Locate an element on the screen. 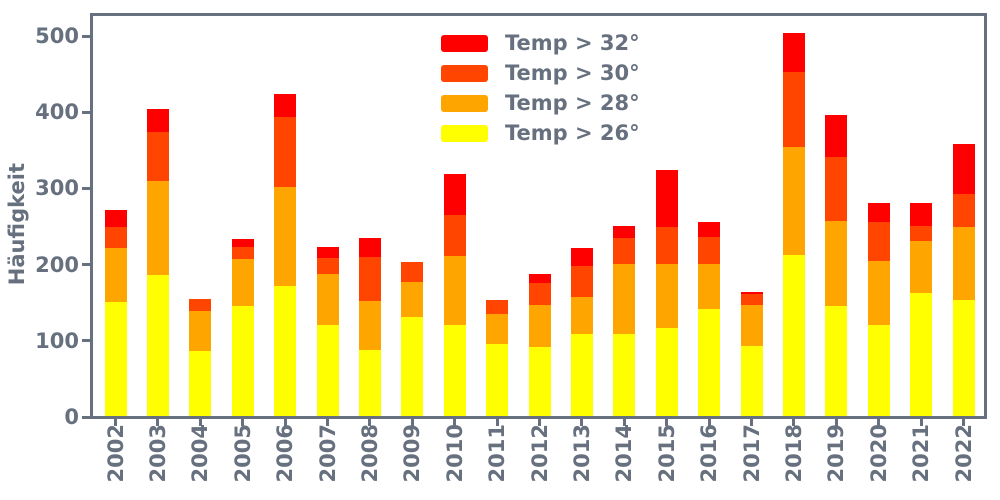  stacked-bar-2020 is located at coordinates (878, 309).